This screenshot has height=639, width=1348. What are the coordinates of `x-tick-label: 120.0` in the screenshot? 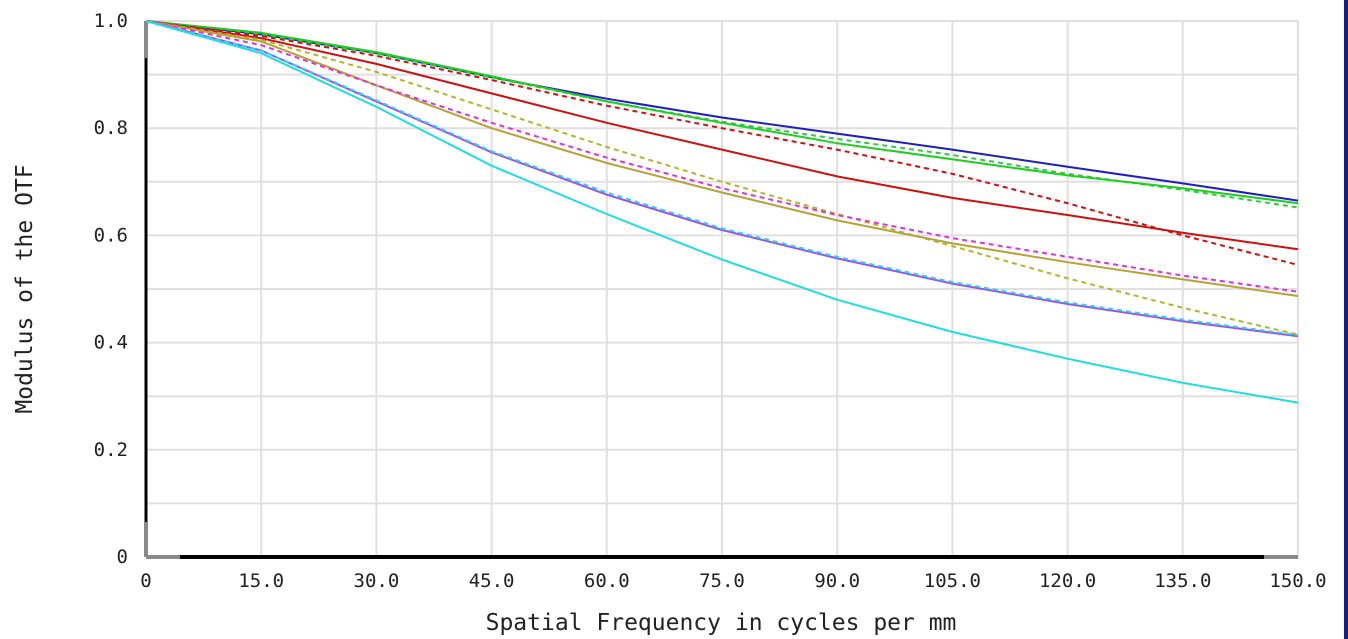 It's located at (1067, 581).